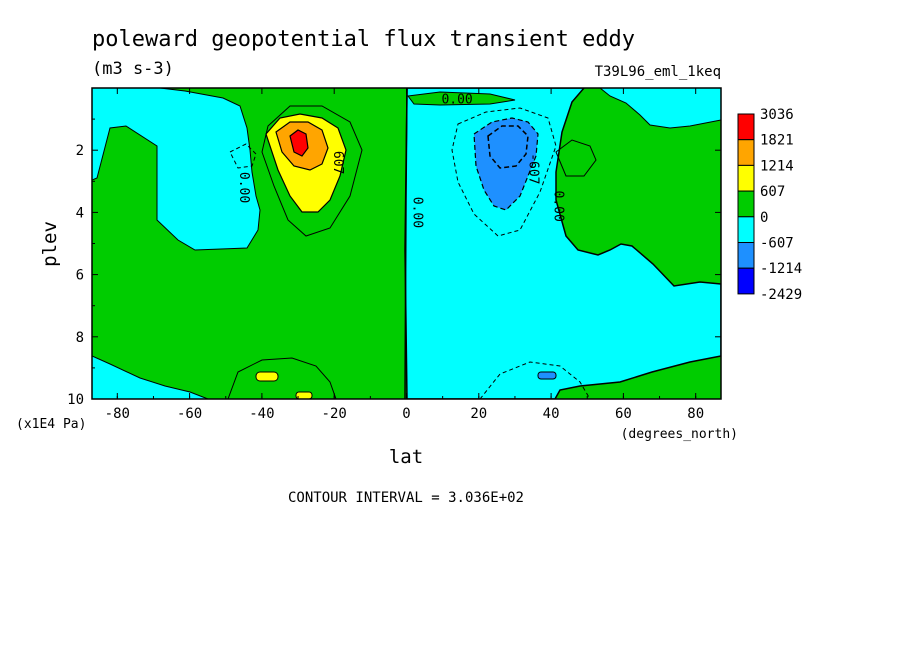 This screenshot has width=904, height=658. I want to click on y-tick-label: 4, so click(80, 213).